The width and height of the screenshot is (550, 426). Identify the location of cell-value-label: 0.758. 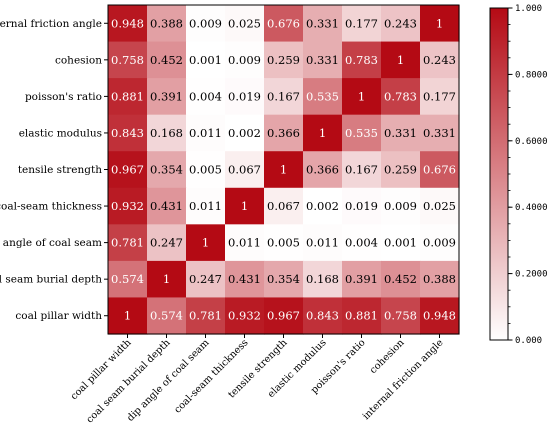
(400, 316).